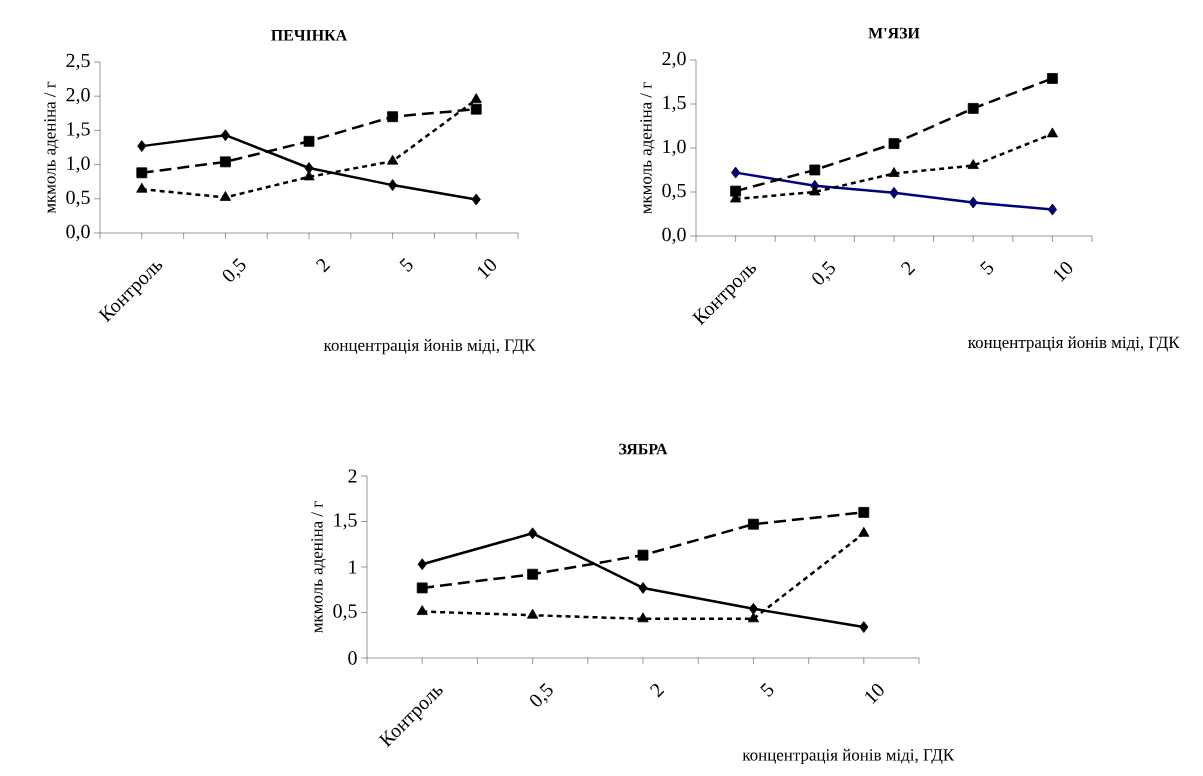 The height and width of the screenshot is (776, 1203). Describe the element at coordinates (353, 567) in the screenshot. I see `y-tick-label: 1` at that location.